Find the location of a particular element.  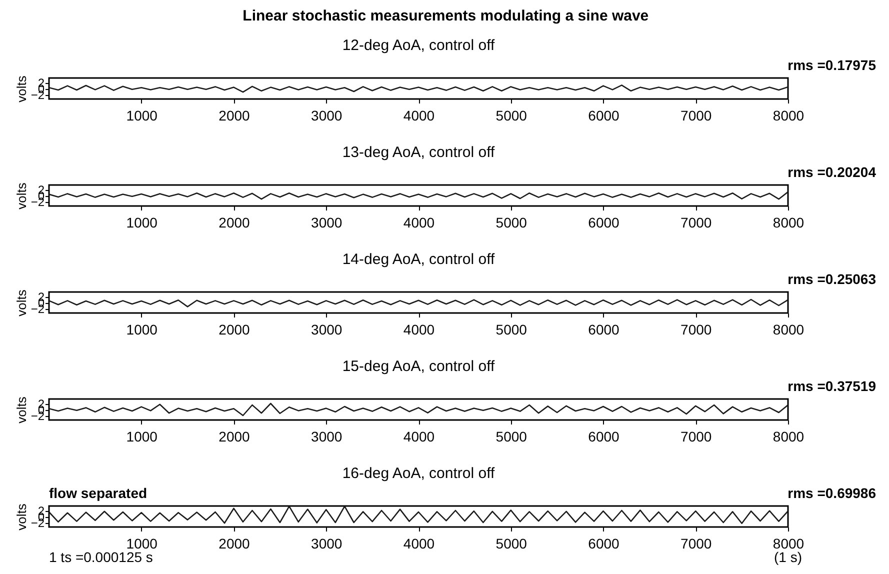

text: flow separated is located at coordinates (98, 493).